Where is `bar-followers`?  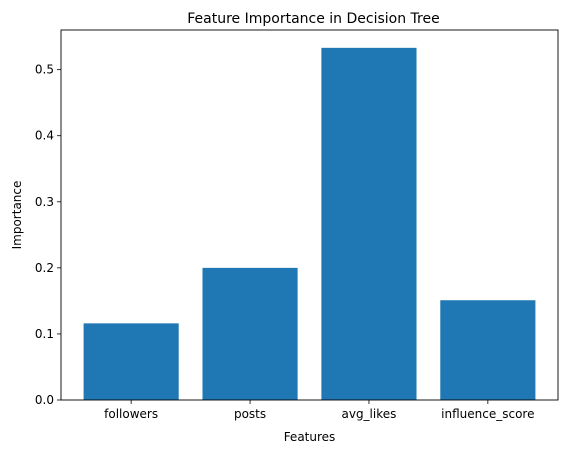
bar-followers is located at coordinates (131, 361).